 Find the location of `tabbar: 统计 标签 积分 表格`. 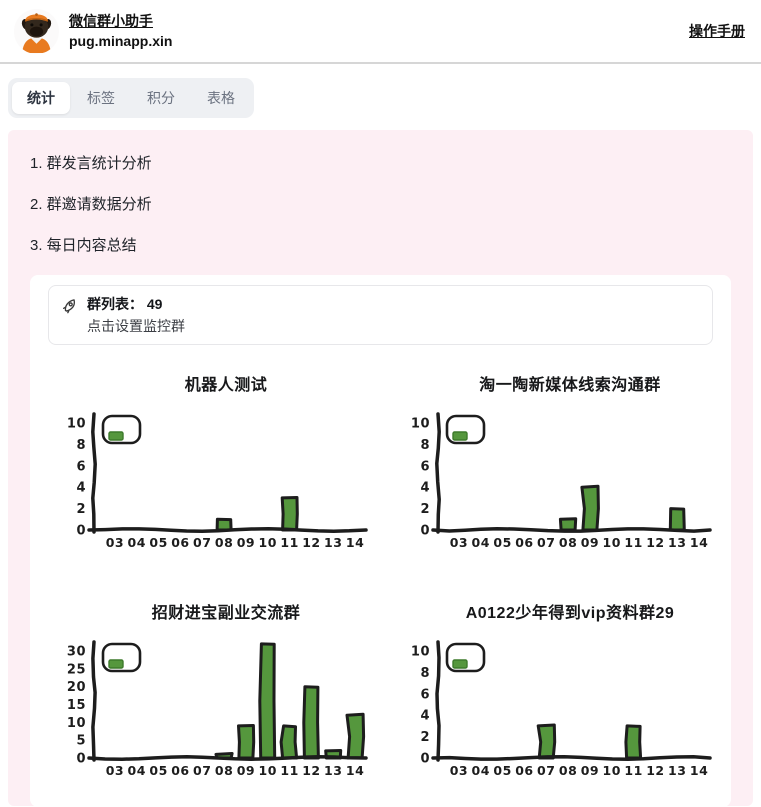

tabbar: 统计 标签 积分 表格 is located at coordinates (131, 98).